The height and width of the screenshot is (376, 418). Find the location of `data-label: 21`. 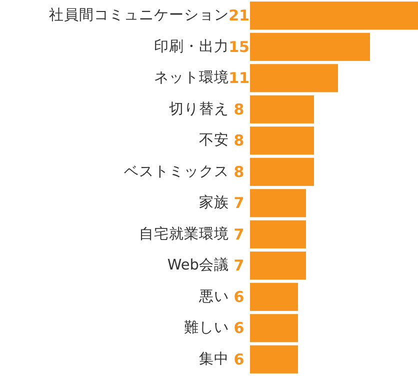

data-label: 21 is located at coordinates (239, 15).